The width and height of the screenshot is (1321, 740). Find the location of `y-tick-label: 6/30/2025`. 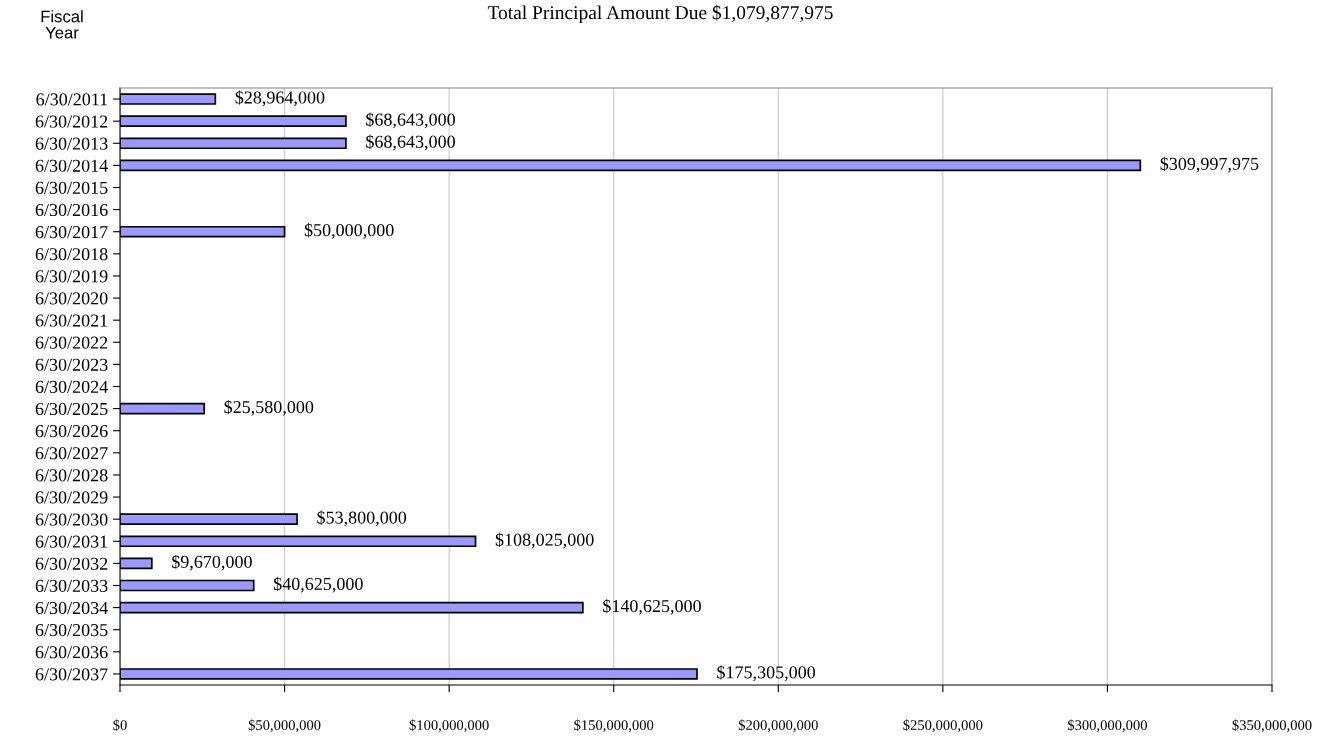

y-tick-label: 6/30/2025 is located at coordinates (71, 409).